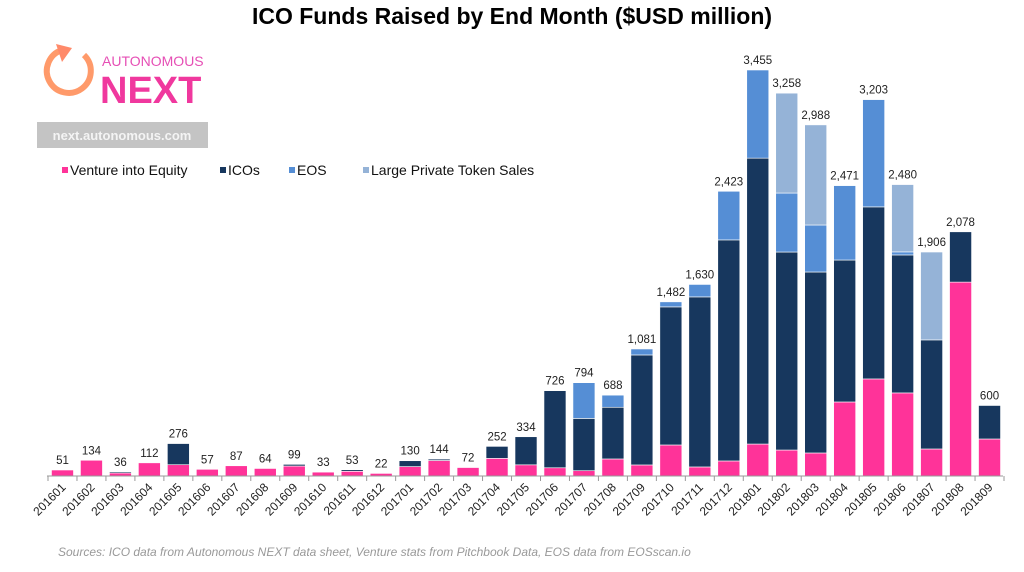 The height and width of the screenshot is (572, 1024). I want to click on total-label-201803: 2,988, so click(815, 116).